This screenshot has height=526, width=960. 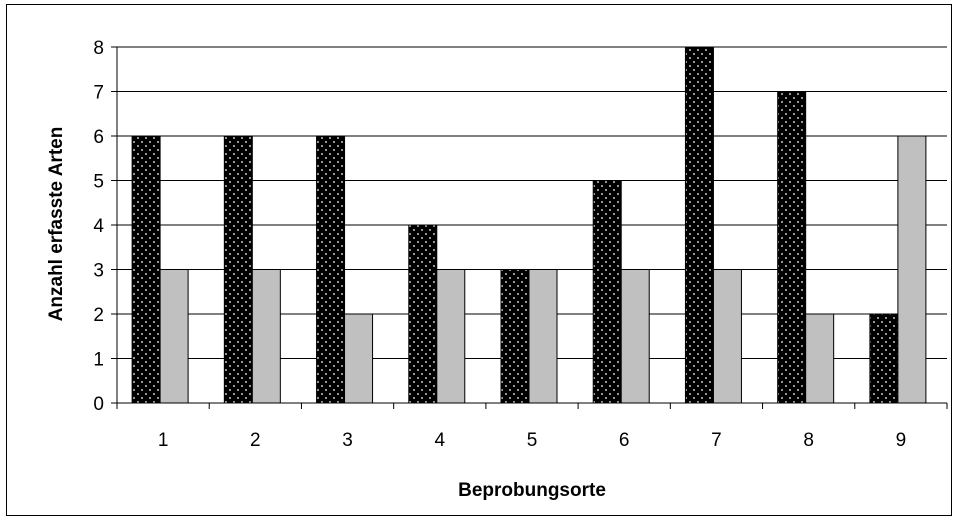 What do you see at coordinates (255, 440) in the screenshot?
I see `x-tick-label: 2` at bounding box center [255, 440].